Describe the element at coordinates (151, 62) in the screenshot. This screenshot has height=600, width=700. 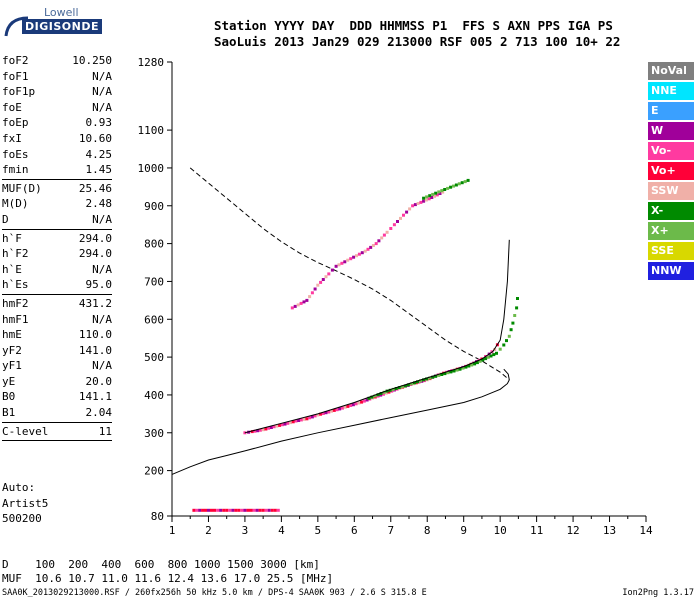
I see `y-tick-label: 1280` at that location.